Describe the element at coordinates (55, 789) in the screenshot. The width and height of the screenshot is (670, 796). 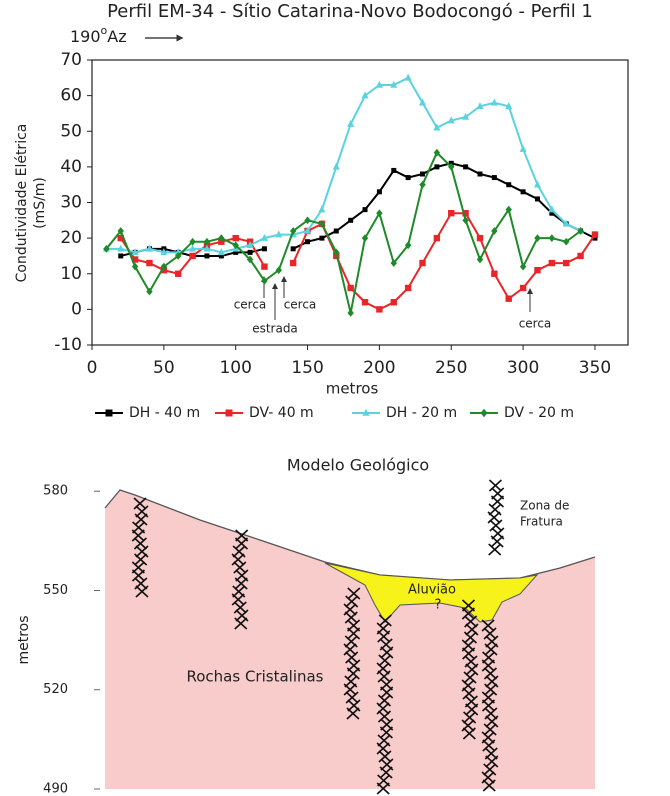
I see `y-tick-label: 490` at that location.